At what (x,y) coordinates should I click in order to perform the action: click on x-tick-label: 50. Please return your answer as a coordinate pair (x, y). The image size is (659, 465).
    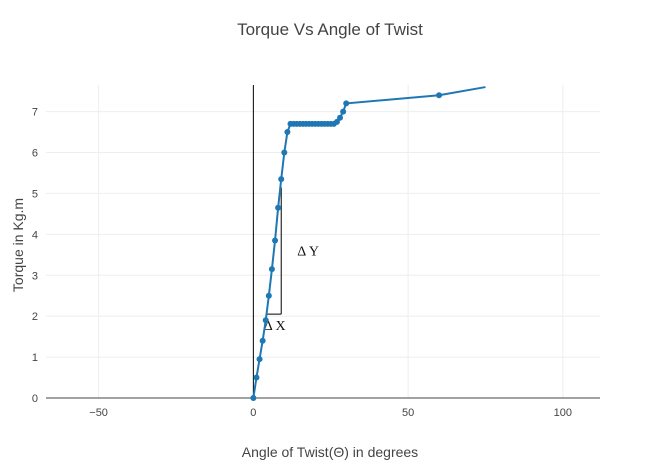
    Looking at the image, I should click on (408, 413).